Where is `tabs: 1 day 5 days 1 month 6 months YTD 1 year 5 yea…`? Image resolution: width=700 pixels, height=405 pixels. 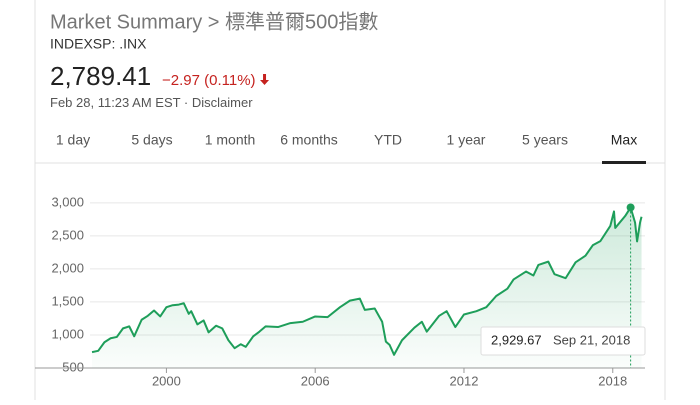
tabs: 1 day 5 days 1 month 6 months YTD 1 year 5 yea… is located at coordinates (351, 148).